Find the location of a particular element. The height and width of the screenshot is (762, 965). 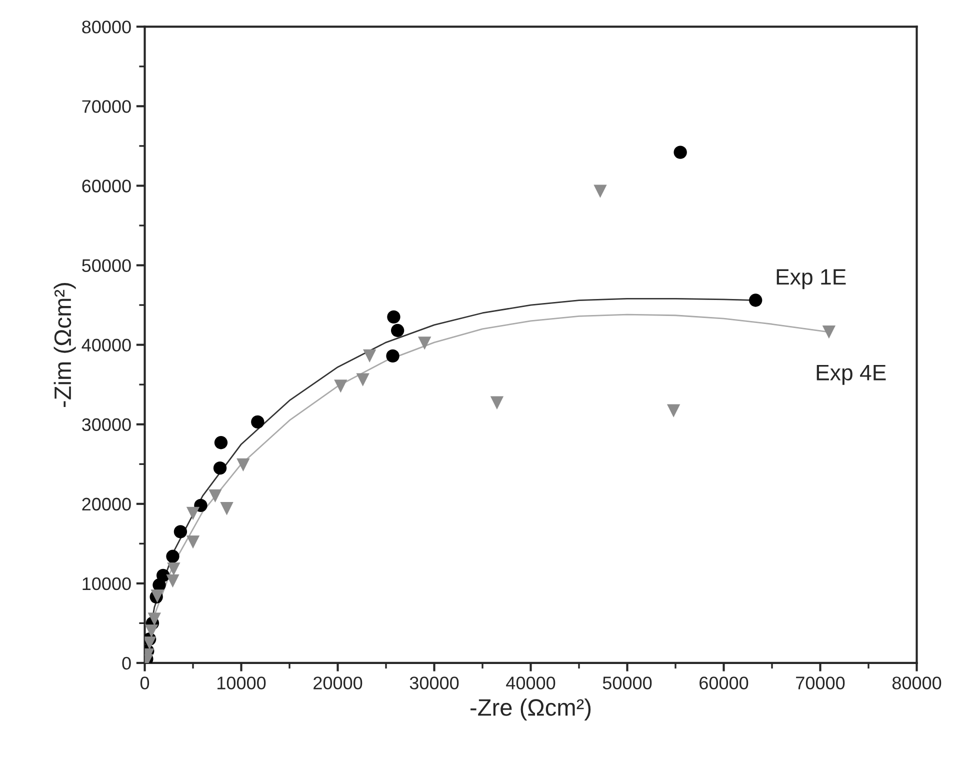

x-tick-label: 30000 is located at coordinates (434, 683).